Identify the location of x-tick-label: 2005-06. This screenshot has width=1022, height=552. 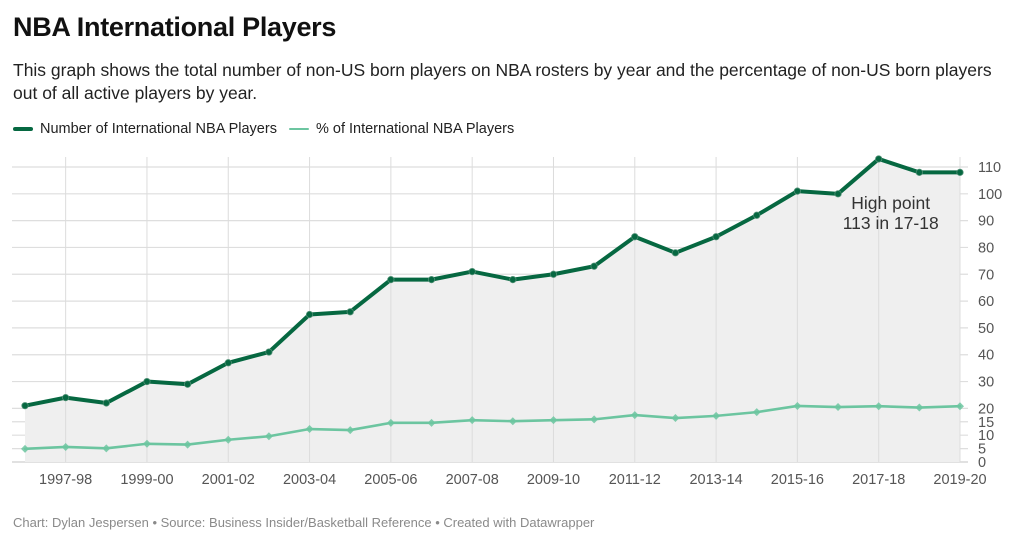
(390, 480).